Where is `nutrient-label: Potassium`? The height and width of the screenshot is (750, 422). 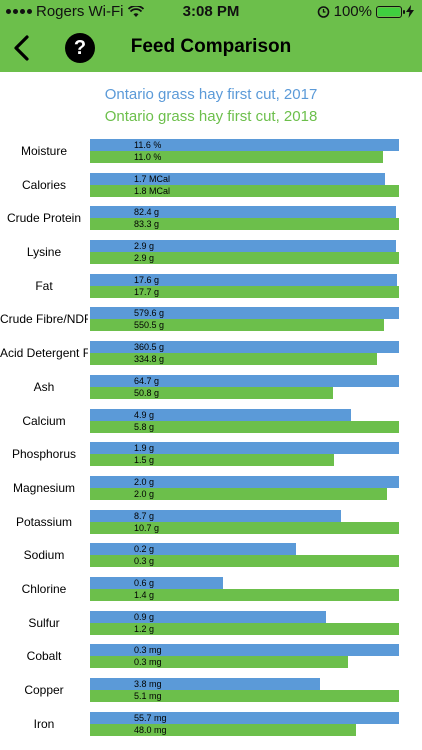 nutrient-label: Potassium is located at coordinates (44, 521).